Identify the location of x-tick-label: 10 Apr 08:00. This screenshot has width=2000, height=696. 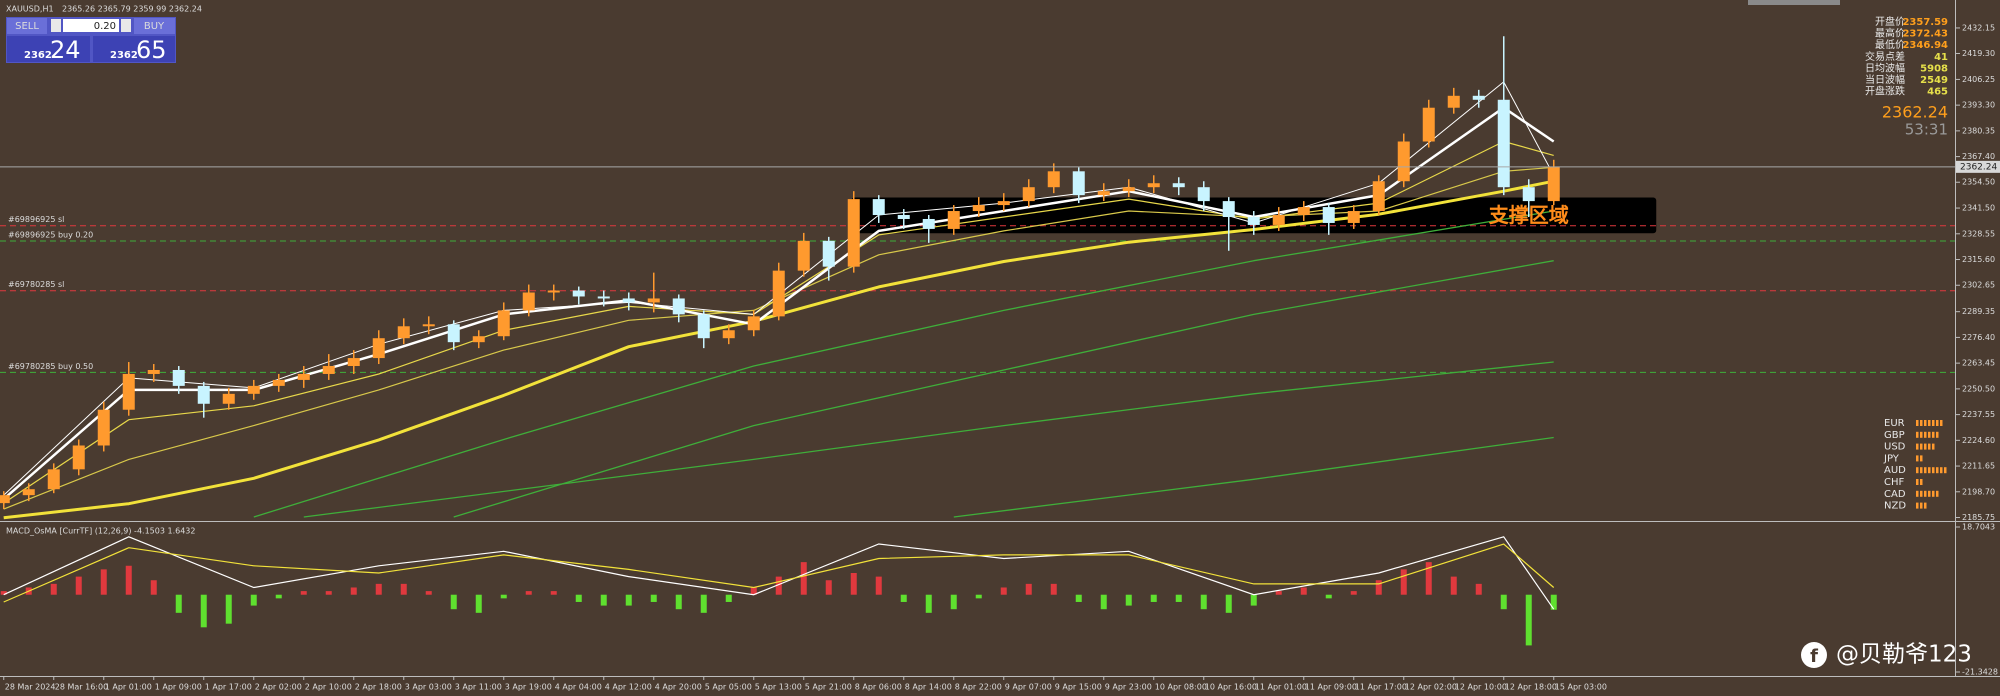
(1181, 687).